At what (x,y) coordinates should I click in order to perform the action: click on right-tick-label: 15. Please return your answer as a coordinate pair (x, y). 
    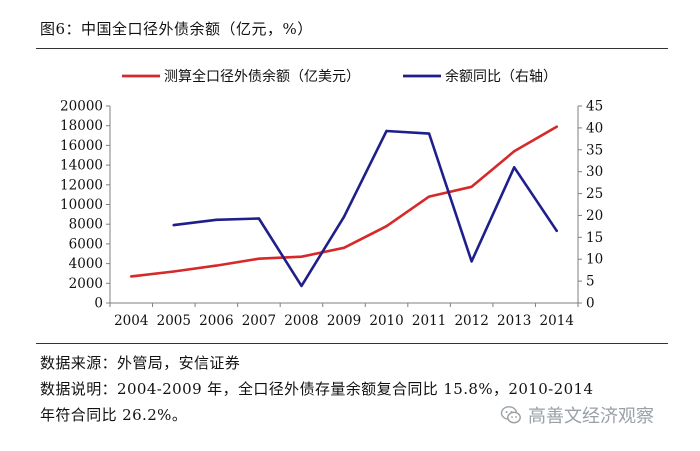
    Looking at the image, I should click on (594, 238).